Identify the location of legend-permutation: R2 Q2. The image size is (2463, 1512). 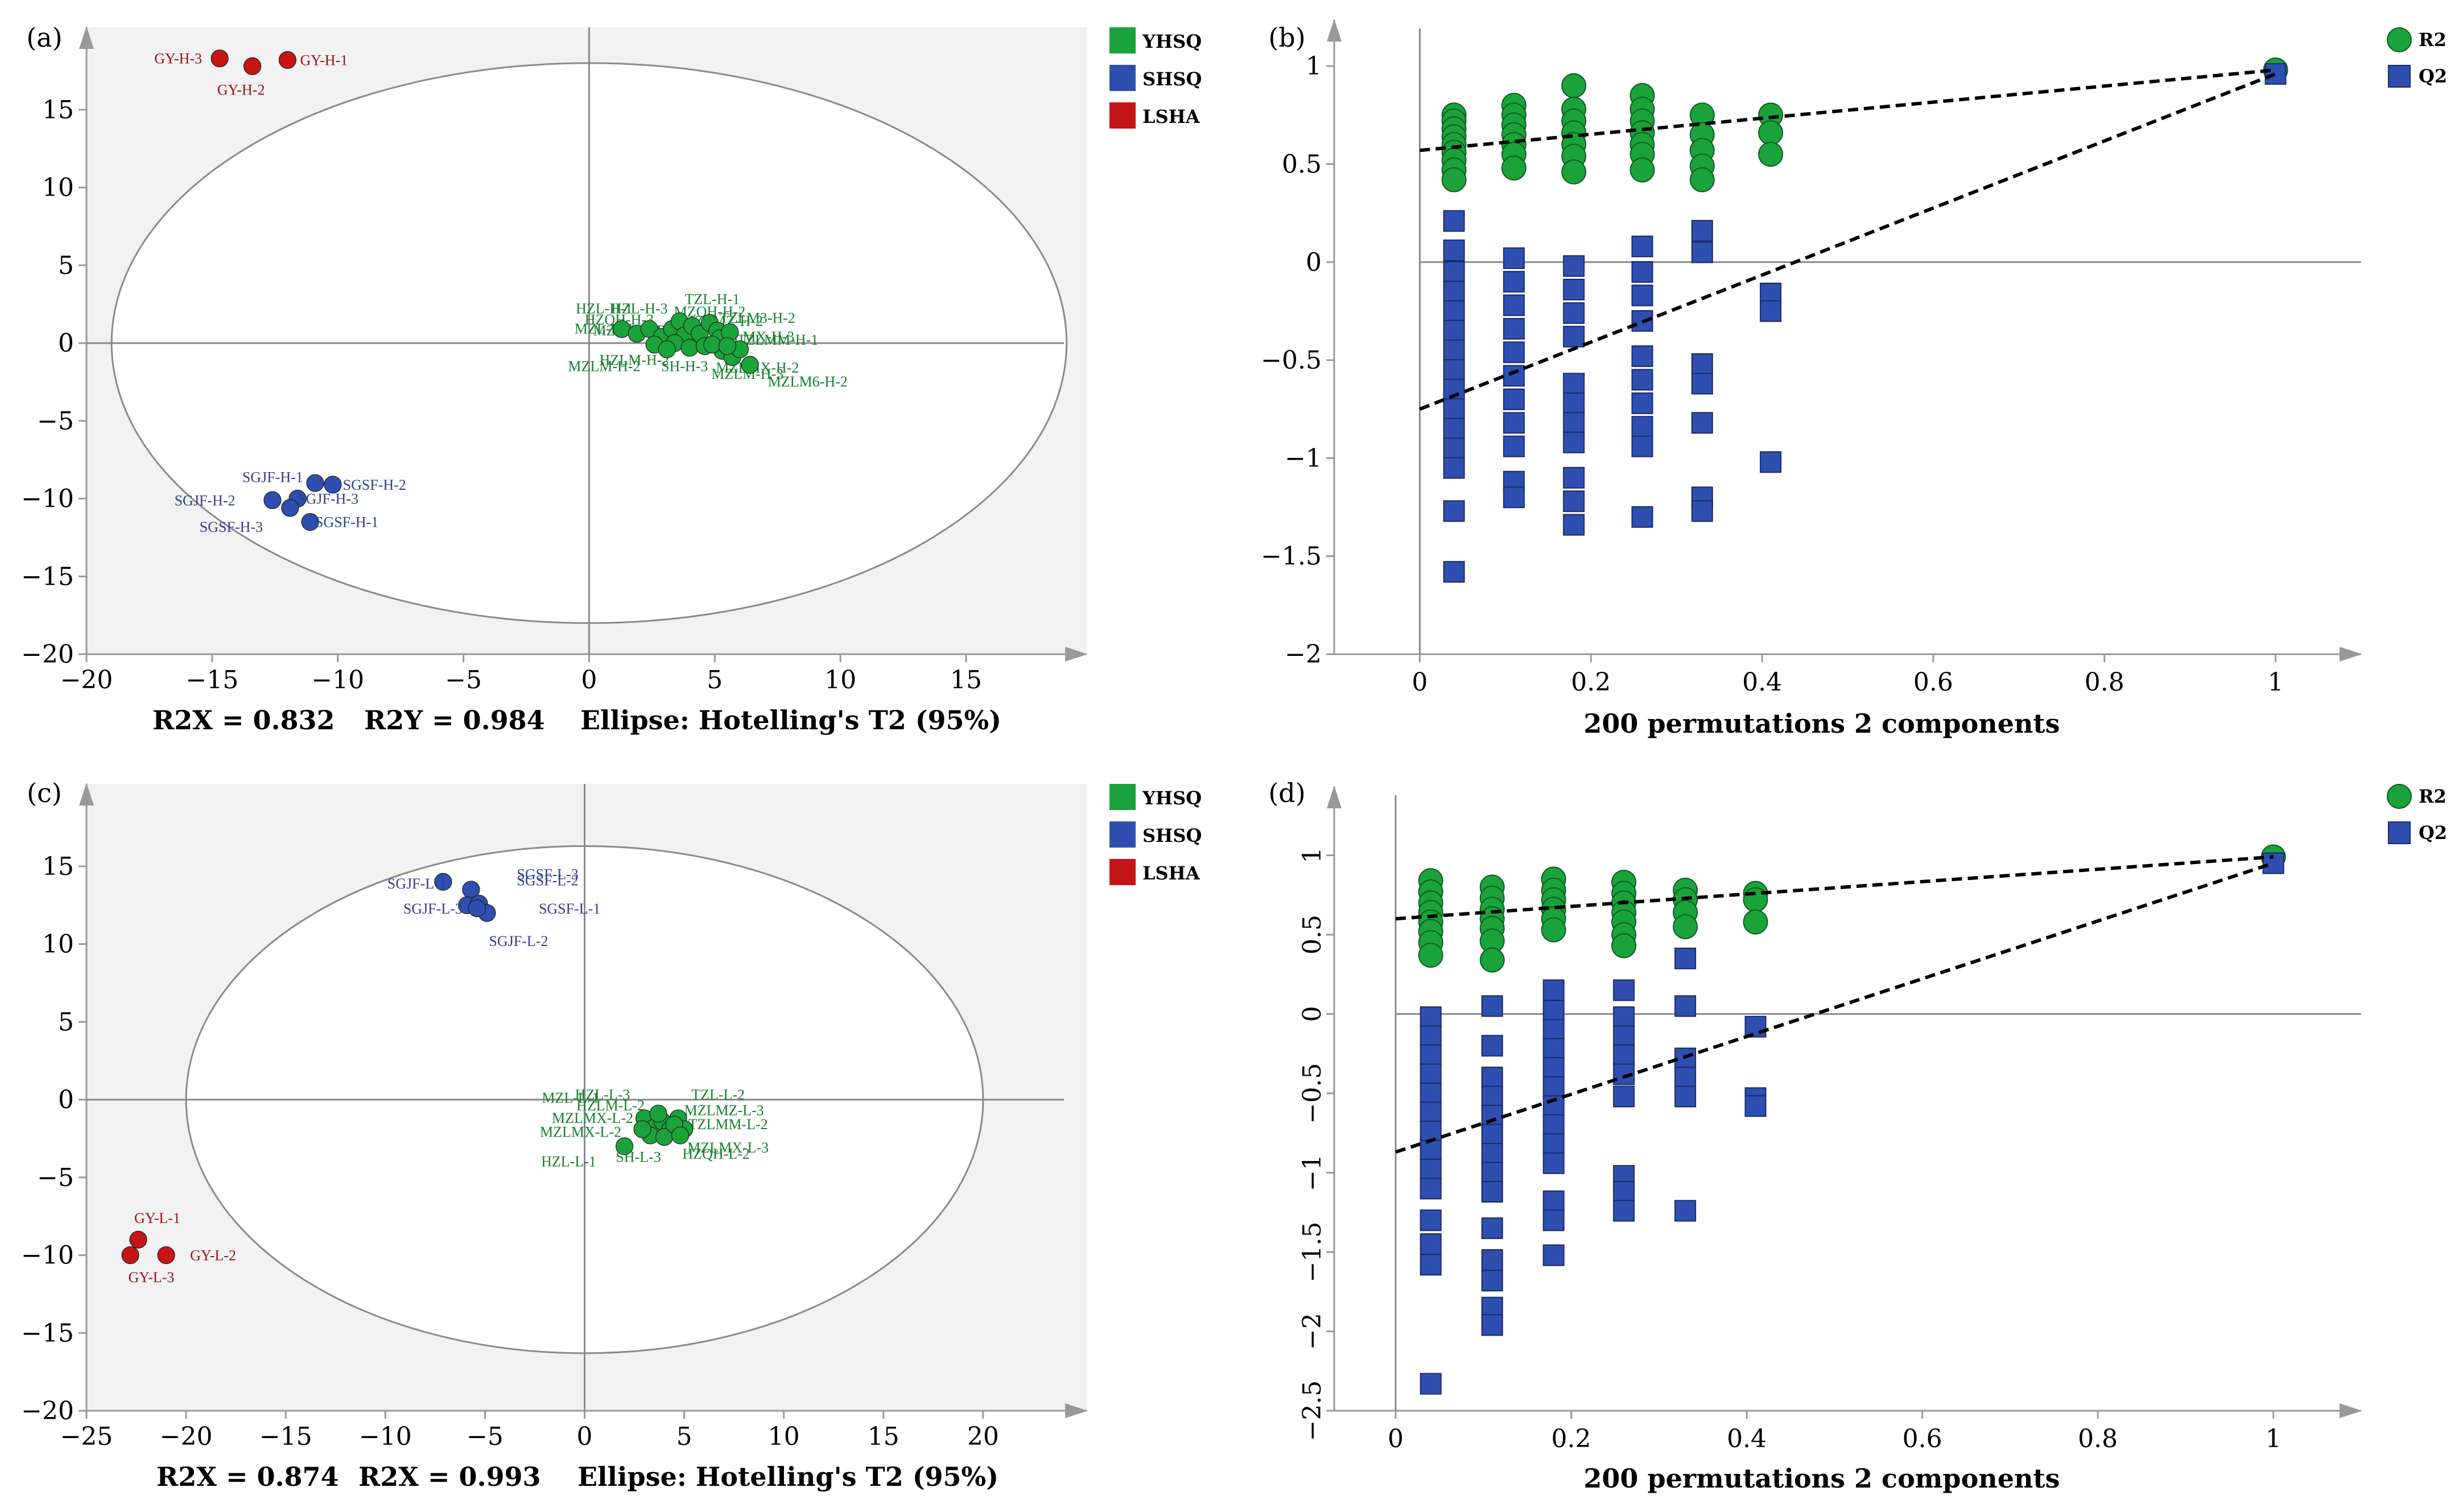
(2417, 57).